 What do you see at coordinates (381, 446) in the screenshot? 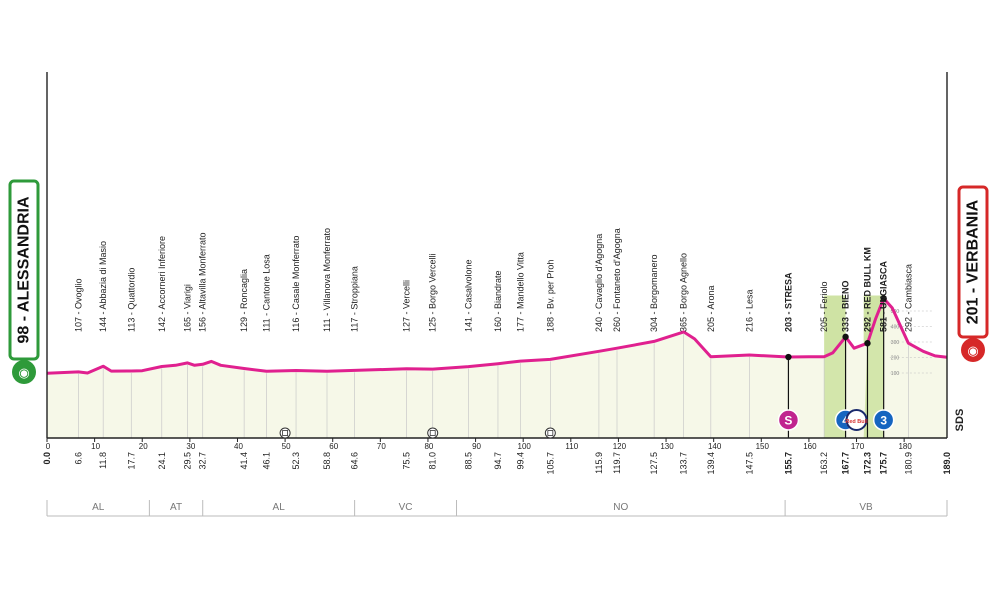
I see `km-tick-label-7: 70` at bounding box center [381, 446].